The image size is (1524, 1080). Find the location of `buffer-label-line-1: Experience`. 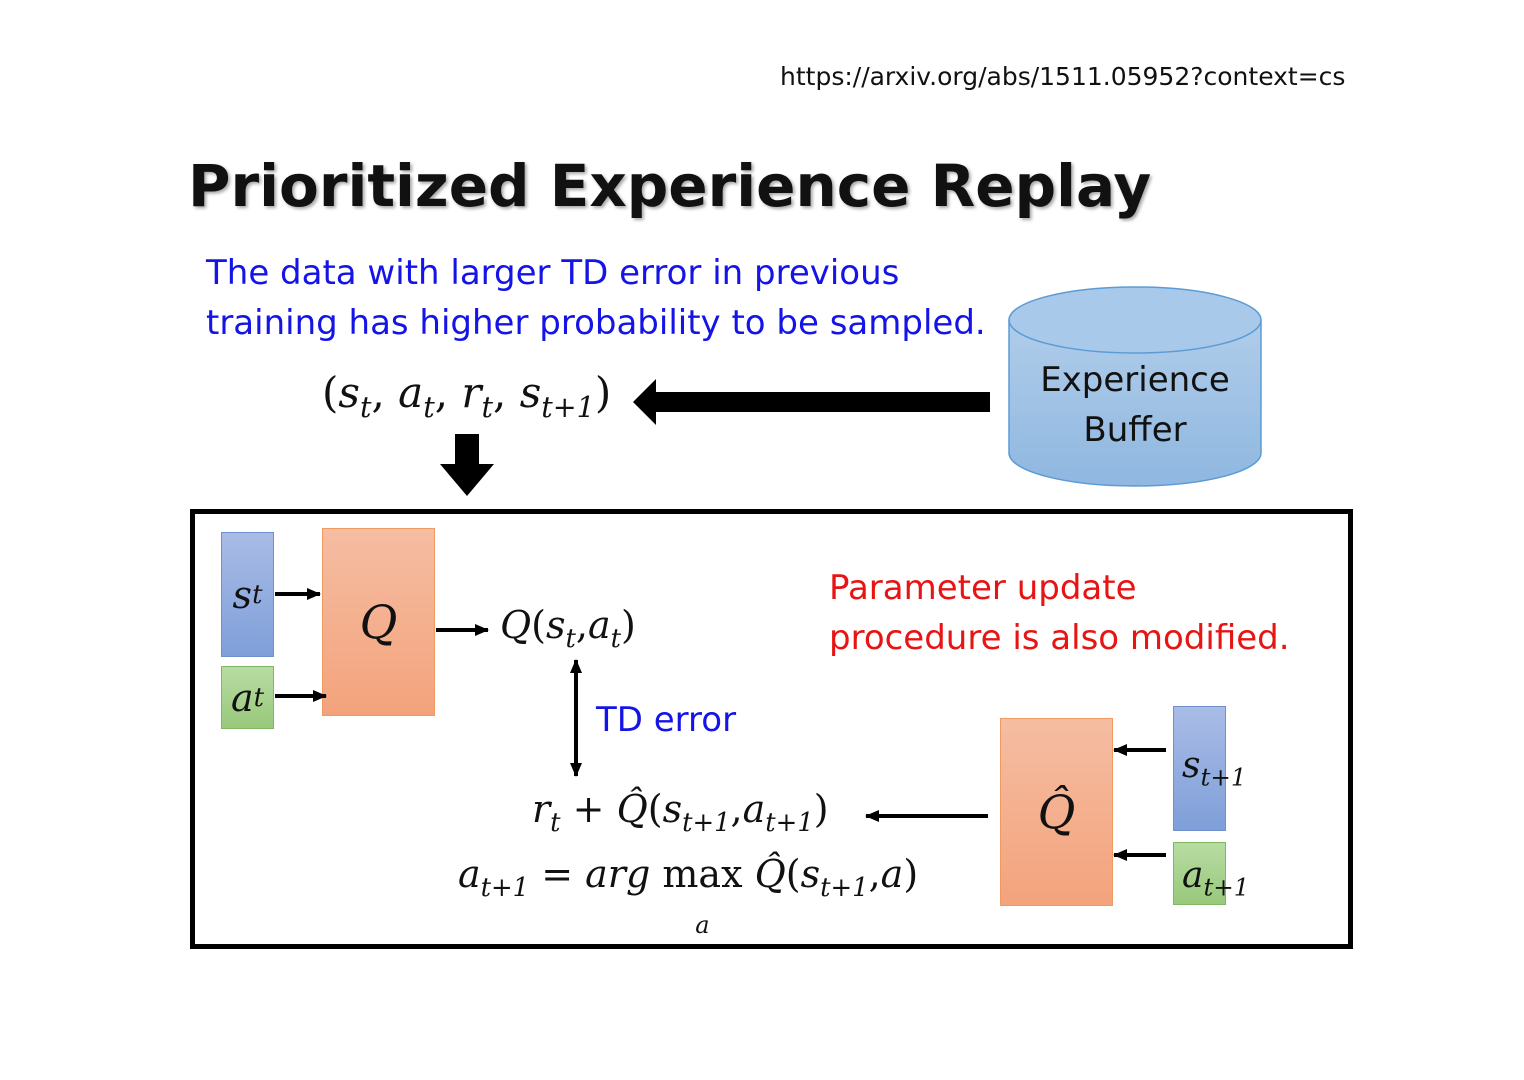

buffer-label-line-1: Experience is located at coordinates (1135, 380).